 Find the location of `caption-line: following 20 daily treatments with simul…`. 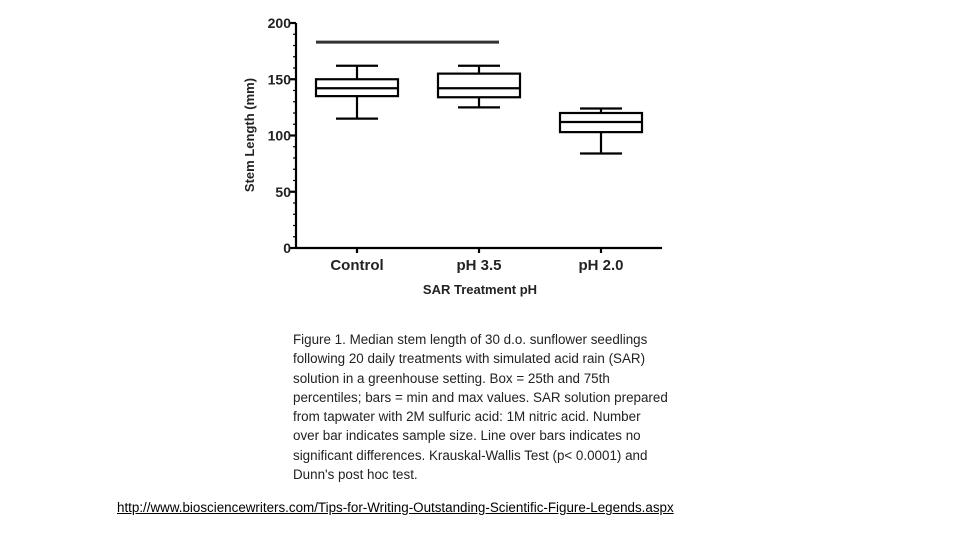

caption-line: following 20 daily treatments with simul… is located at coordinates (469, 359).